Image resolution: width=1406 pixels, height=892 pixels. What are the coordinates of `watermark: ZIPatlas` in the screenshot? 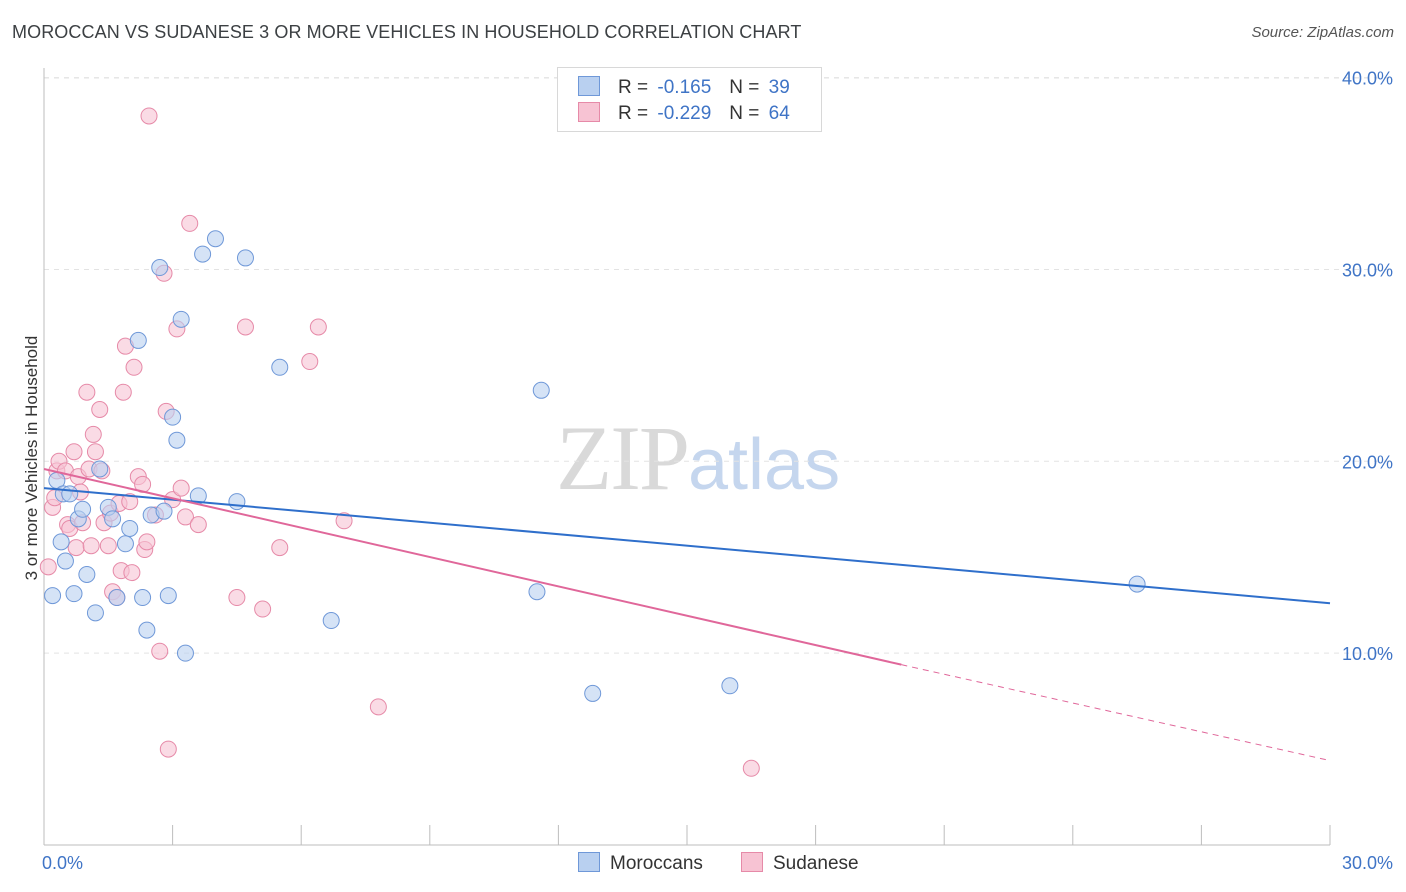 It's located at (698, 458).